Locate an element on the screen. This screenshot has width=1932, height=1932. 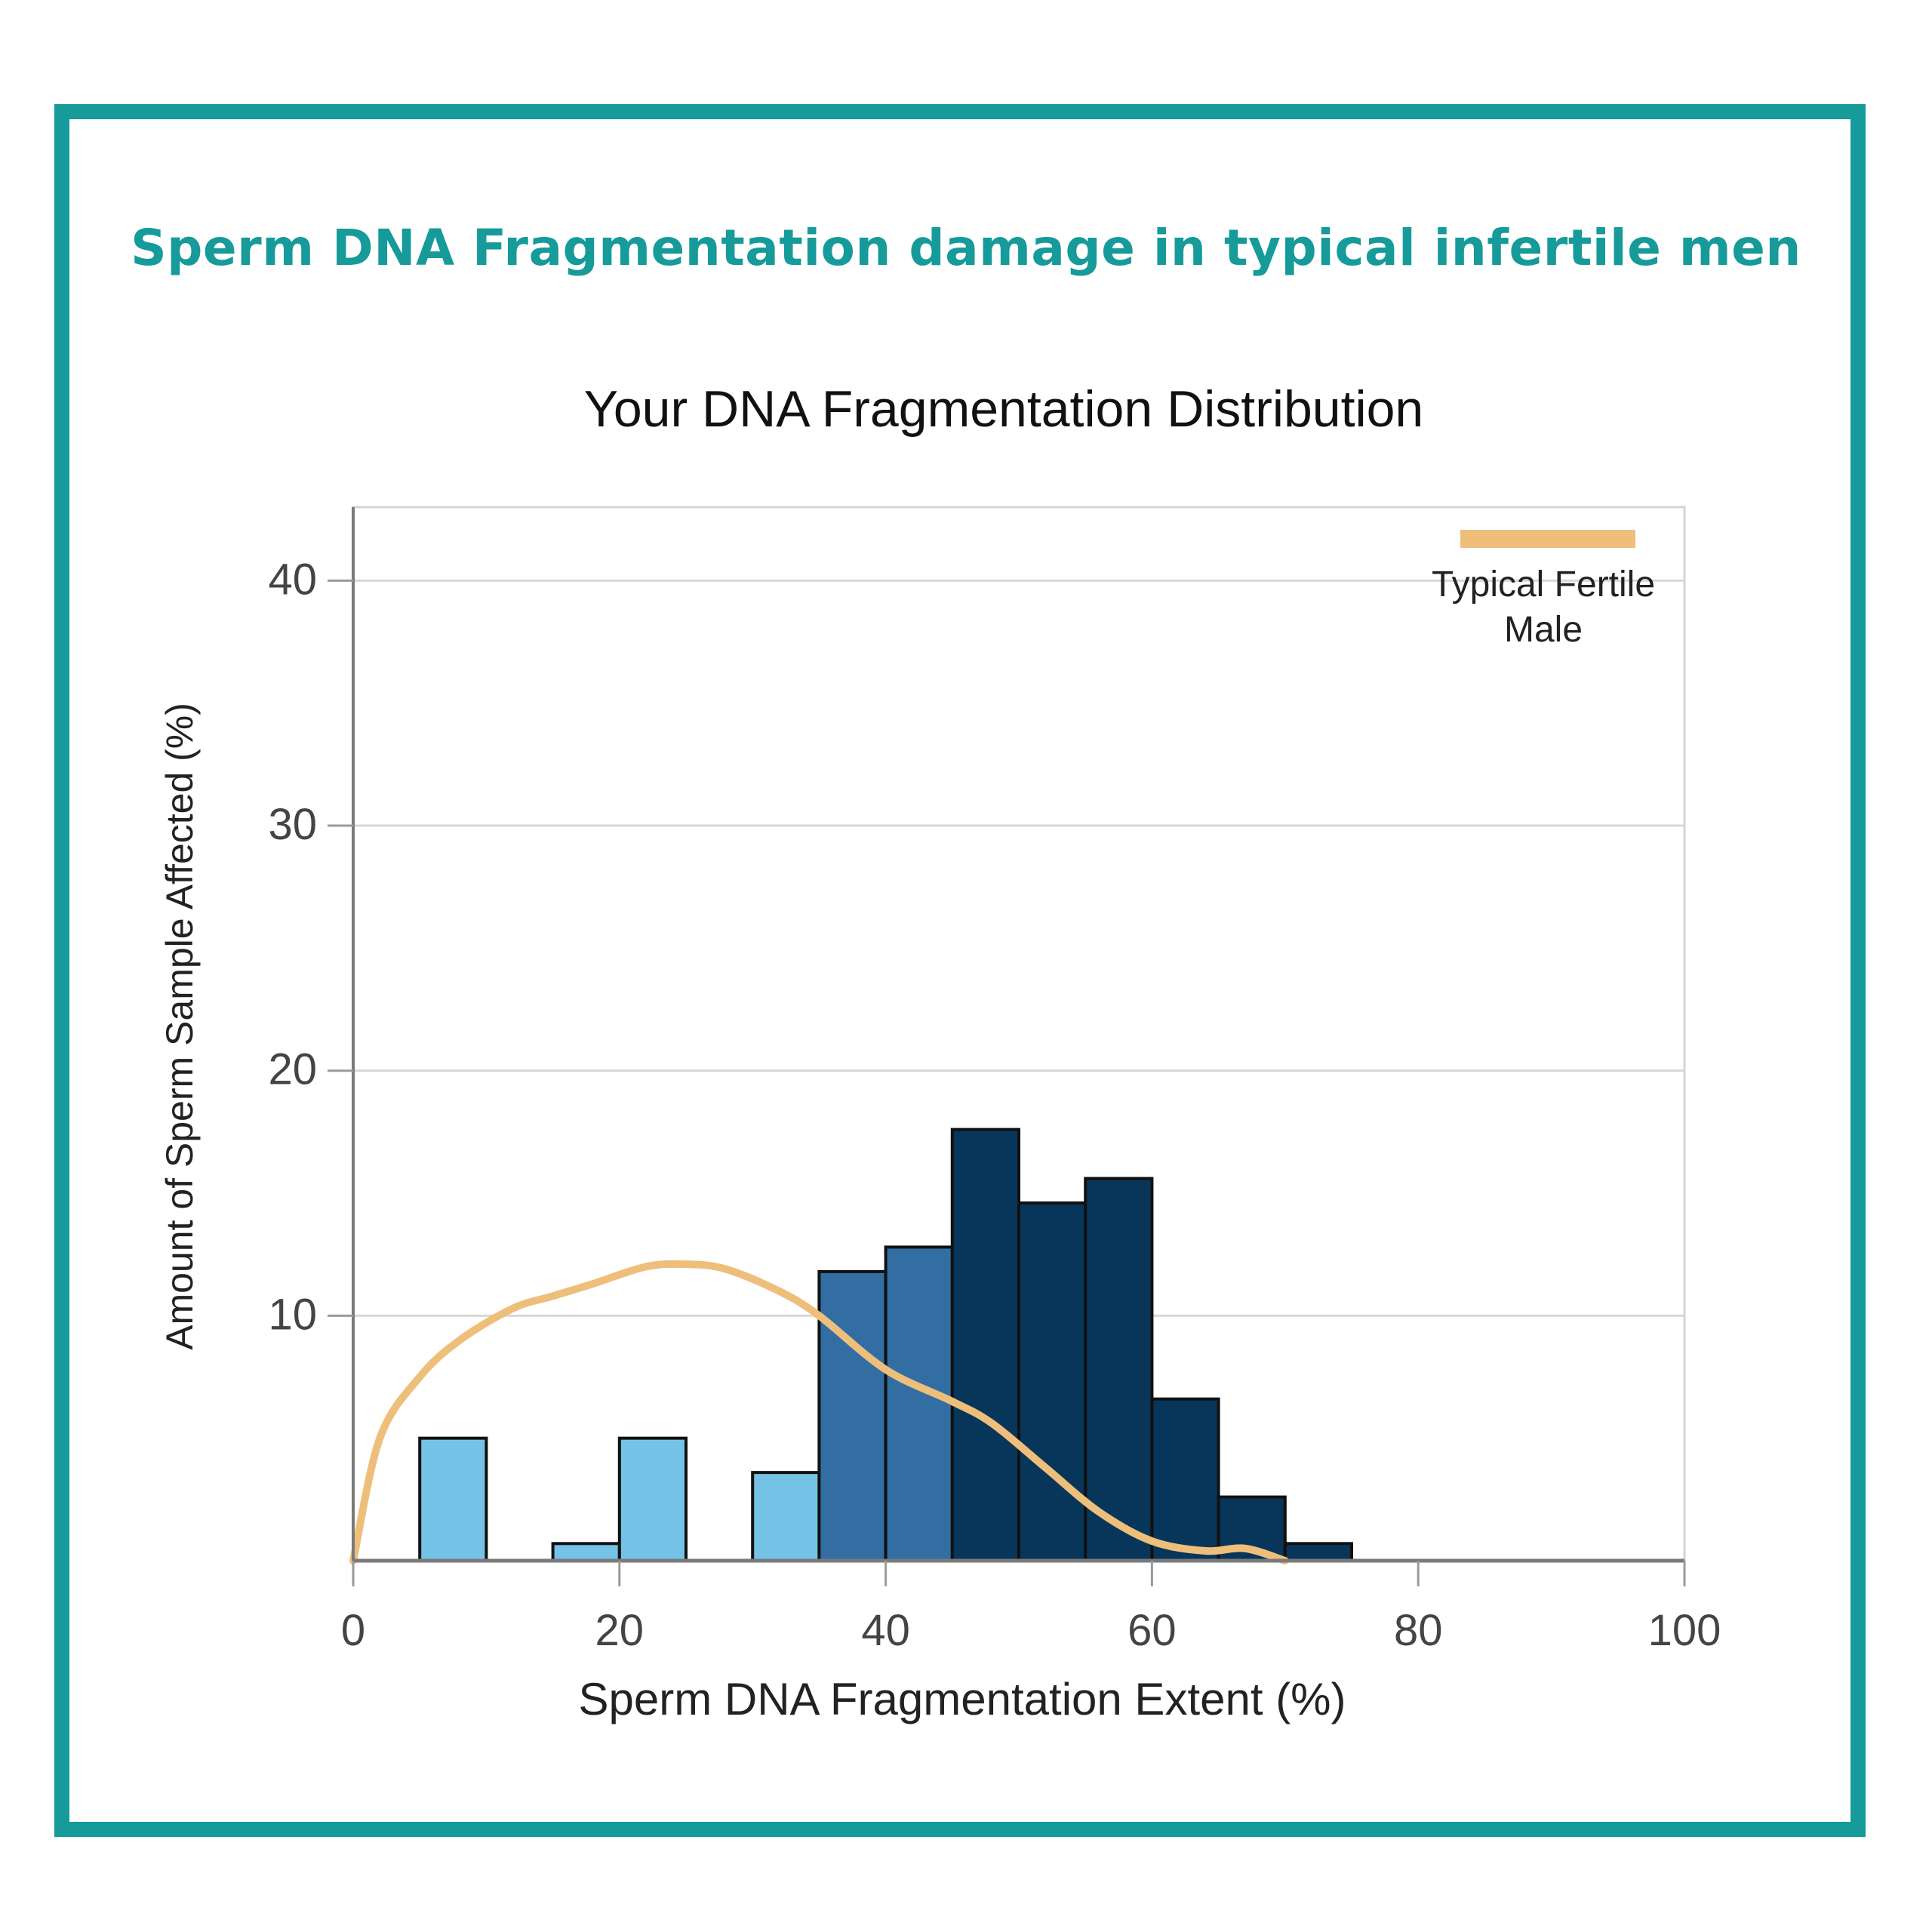
legend: Typical Fertile Male is located at coordinates (1543, 590).